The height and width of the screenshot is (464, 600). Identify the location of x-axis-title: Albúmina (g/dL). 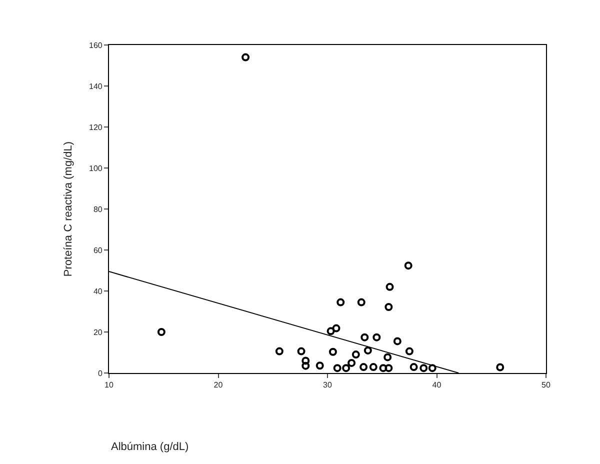
(150, 447).